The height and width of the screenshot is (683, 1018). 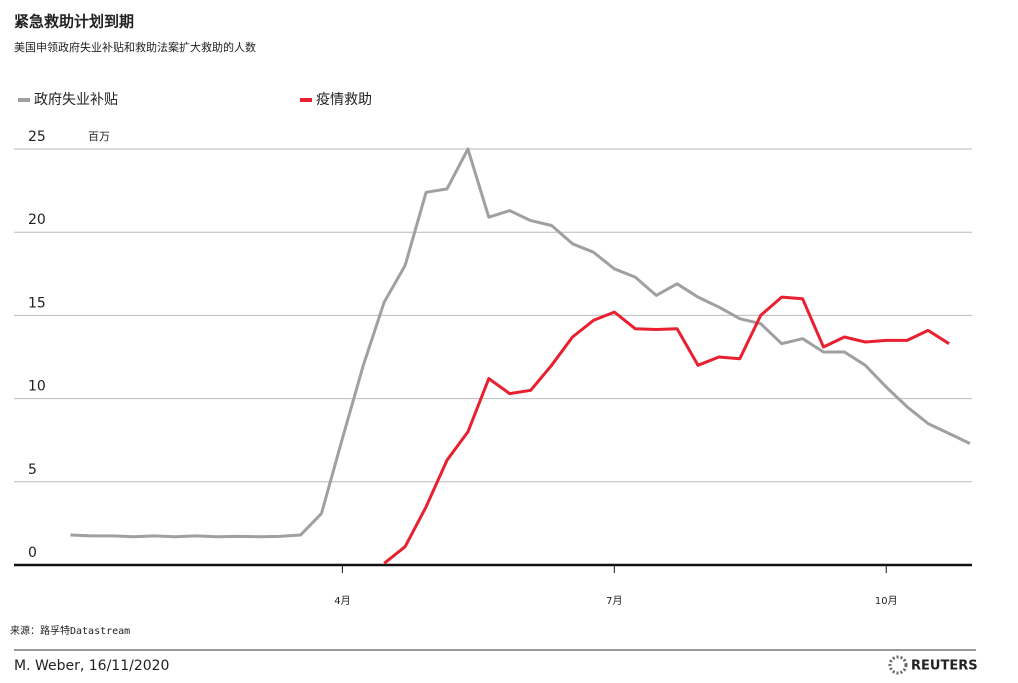 I want to click on y-tick-label: 25, so click(x=37, y=137).